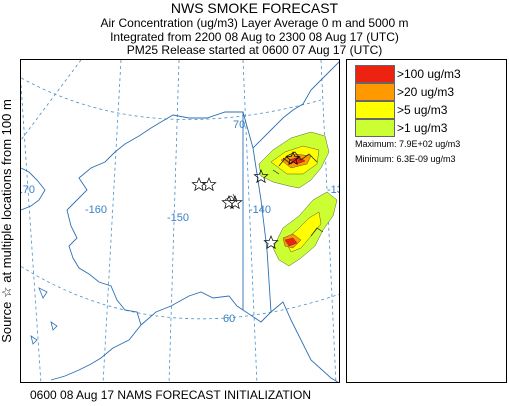 The width and height of the screenshot is (509, 406). What do you see at coordinates (305, 218) in the screenshot?
I see `smoke-plume-south` at bounding box center [305, 218].